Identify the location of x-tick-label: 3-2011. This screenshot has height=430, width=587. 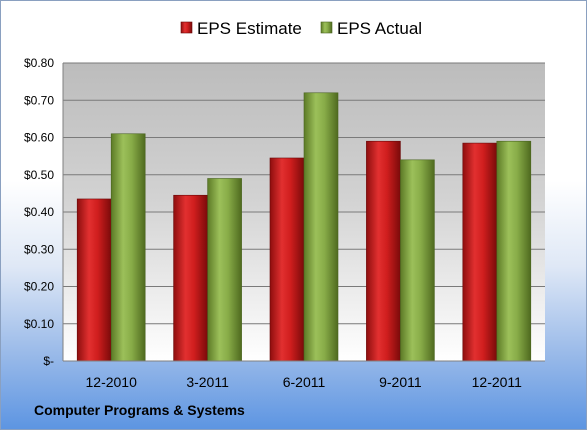
(207, 382).